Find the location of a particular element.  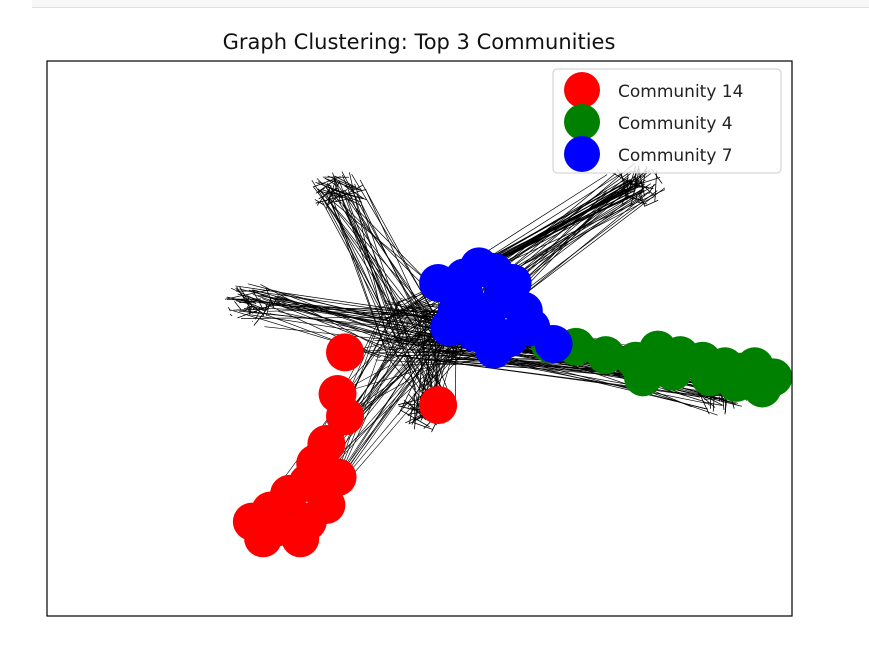

legend-label-community-4: Community 4 is located at coordinates (675, 124).